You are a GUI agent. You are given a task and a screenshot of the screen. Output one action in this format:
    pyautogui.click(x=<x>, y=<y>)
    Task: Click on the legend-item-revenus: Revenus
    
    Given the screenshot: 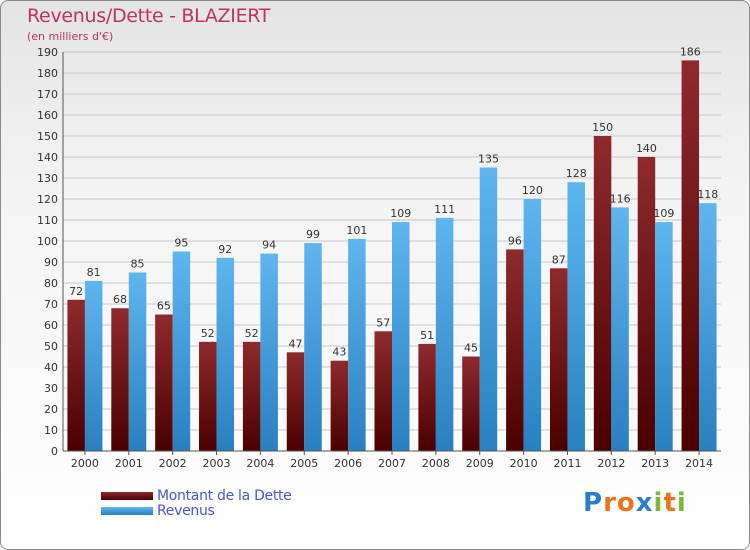 What is the action you would take?
    pyautogui.click(x=196, y=510)
    